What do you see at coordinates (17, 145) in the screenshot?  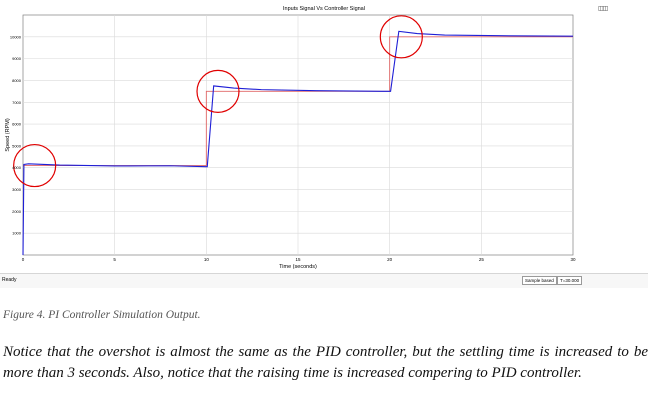 I see `y-tick-label: 5000` at bounding box center [17, 145].